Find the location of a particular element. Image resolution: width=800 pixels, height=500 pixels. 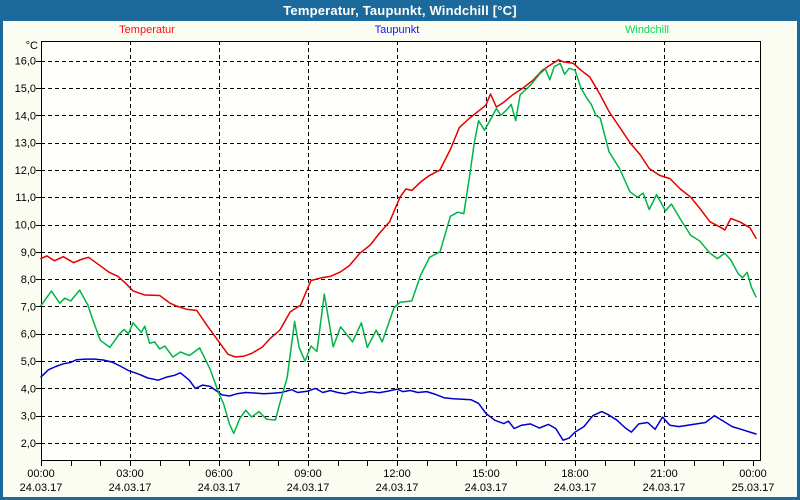

y-tick-label: 5,0 is located at coordinates (28, 362).